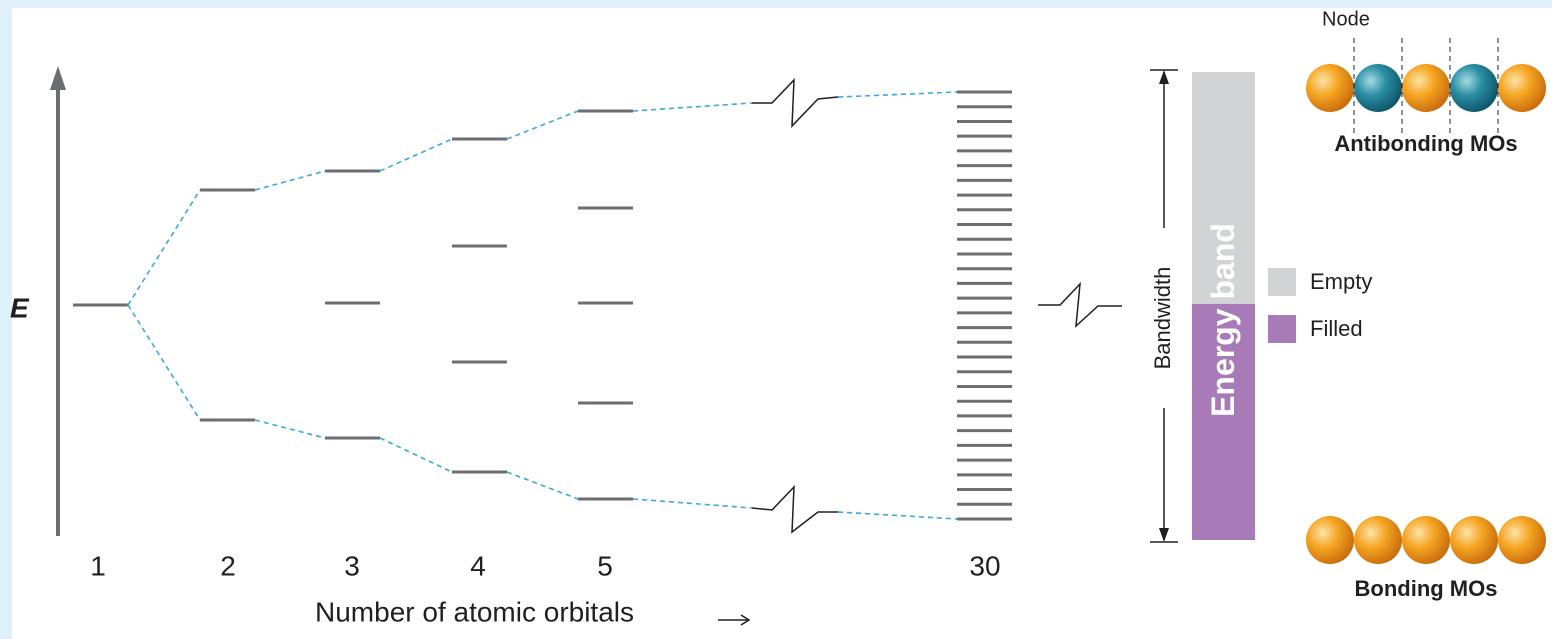  What do you see at coordinates (1426, 540) in the screenshot?
I see `bonding-spheres` at bounding box center [1426, 540].